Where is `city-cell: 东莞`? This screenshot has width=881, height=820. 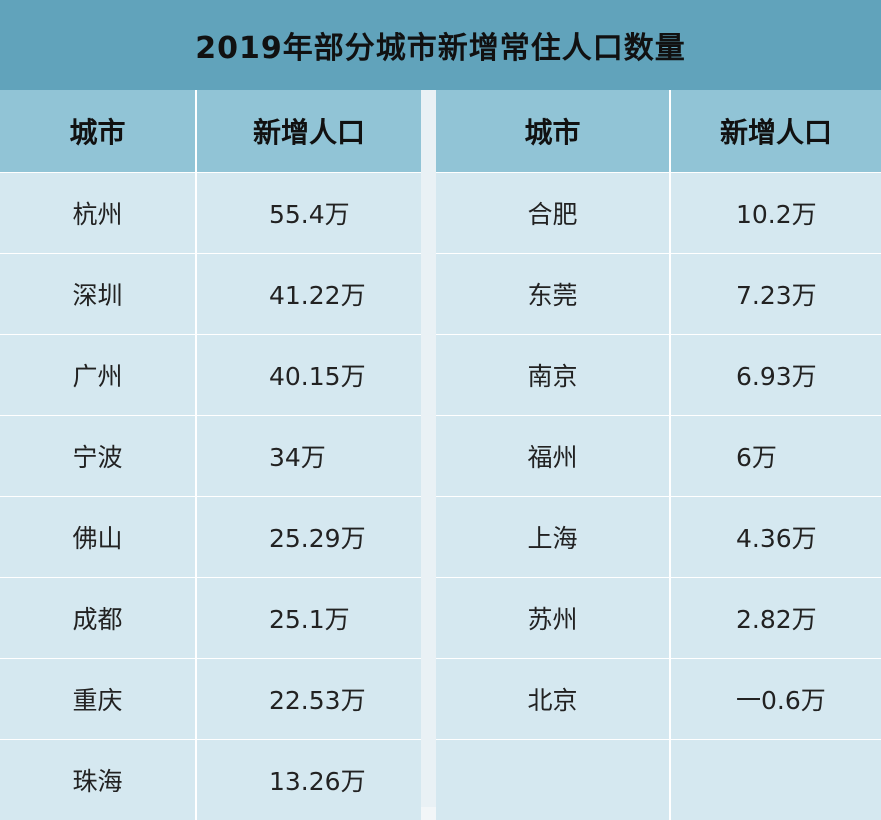
city-cell: 东莞 is located at coordinates (553, 294).